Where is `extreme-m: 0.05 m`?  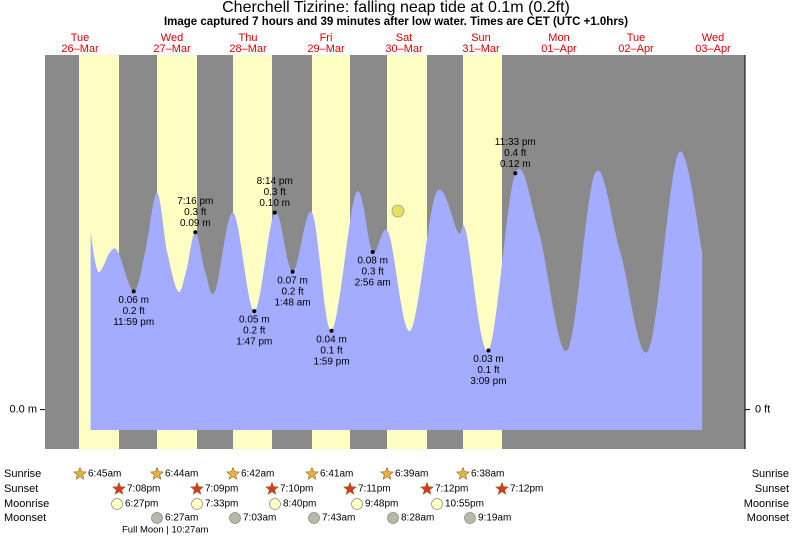
extreme-m: 0.05 m is located at coordinates (254, 320).